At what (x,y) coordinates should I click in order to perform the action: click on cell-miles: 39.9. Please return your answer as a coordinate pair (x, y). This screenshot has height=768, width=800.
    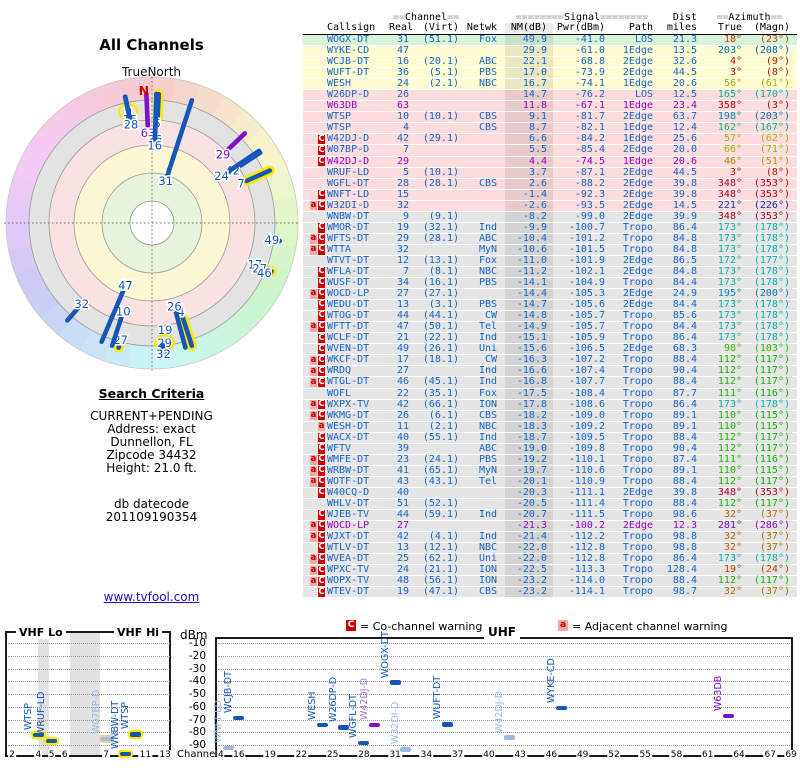
    Looking at the image, I should click on (684, 216).